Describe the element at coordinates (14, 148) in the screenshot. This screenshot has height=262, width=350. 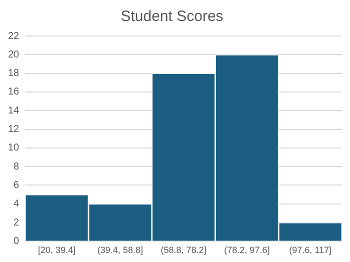
I see `y-tick-label: 10` at that location.